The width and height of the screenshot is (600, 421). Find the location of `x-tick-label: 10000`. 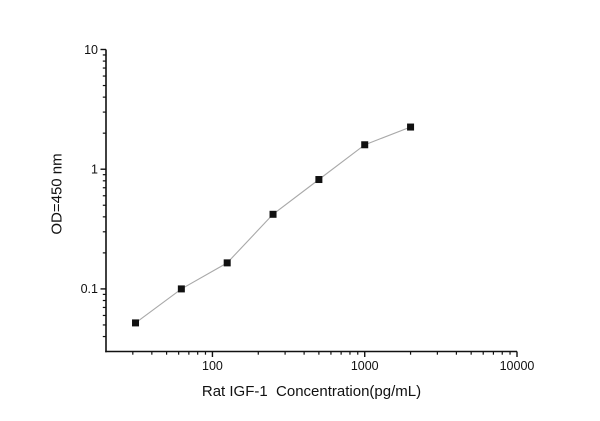

x-tick-label: 10000 is located at coordinates (517, 366).